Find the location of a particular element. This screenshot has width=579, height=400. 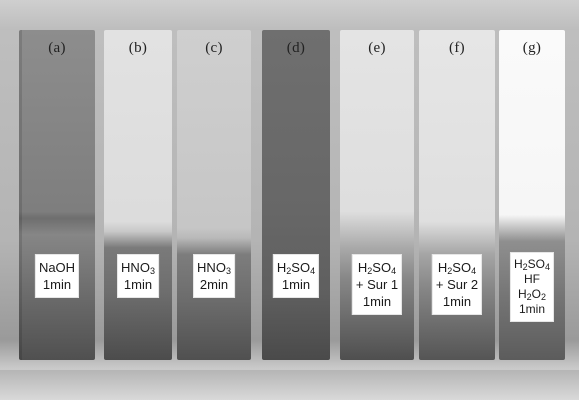

slide-label: (c) is located at coordinates (214, 48).